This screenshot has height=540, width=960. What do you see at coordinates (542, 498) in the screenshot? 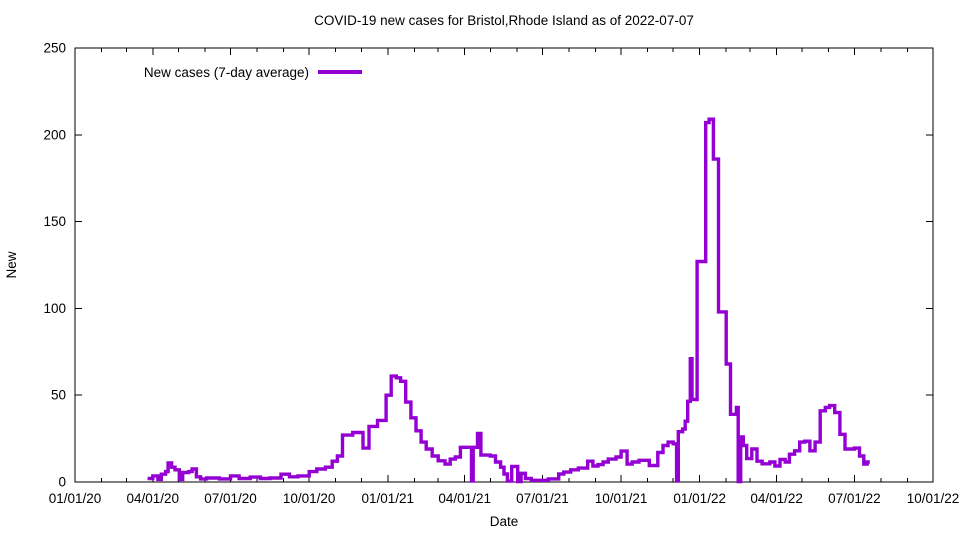
I see `x-tick-label: 07/01/21` at bounding box center [542, 498].